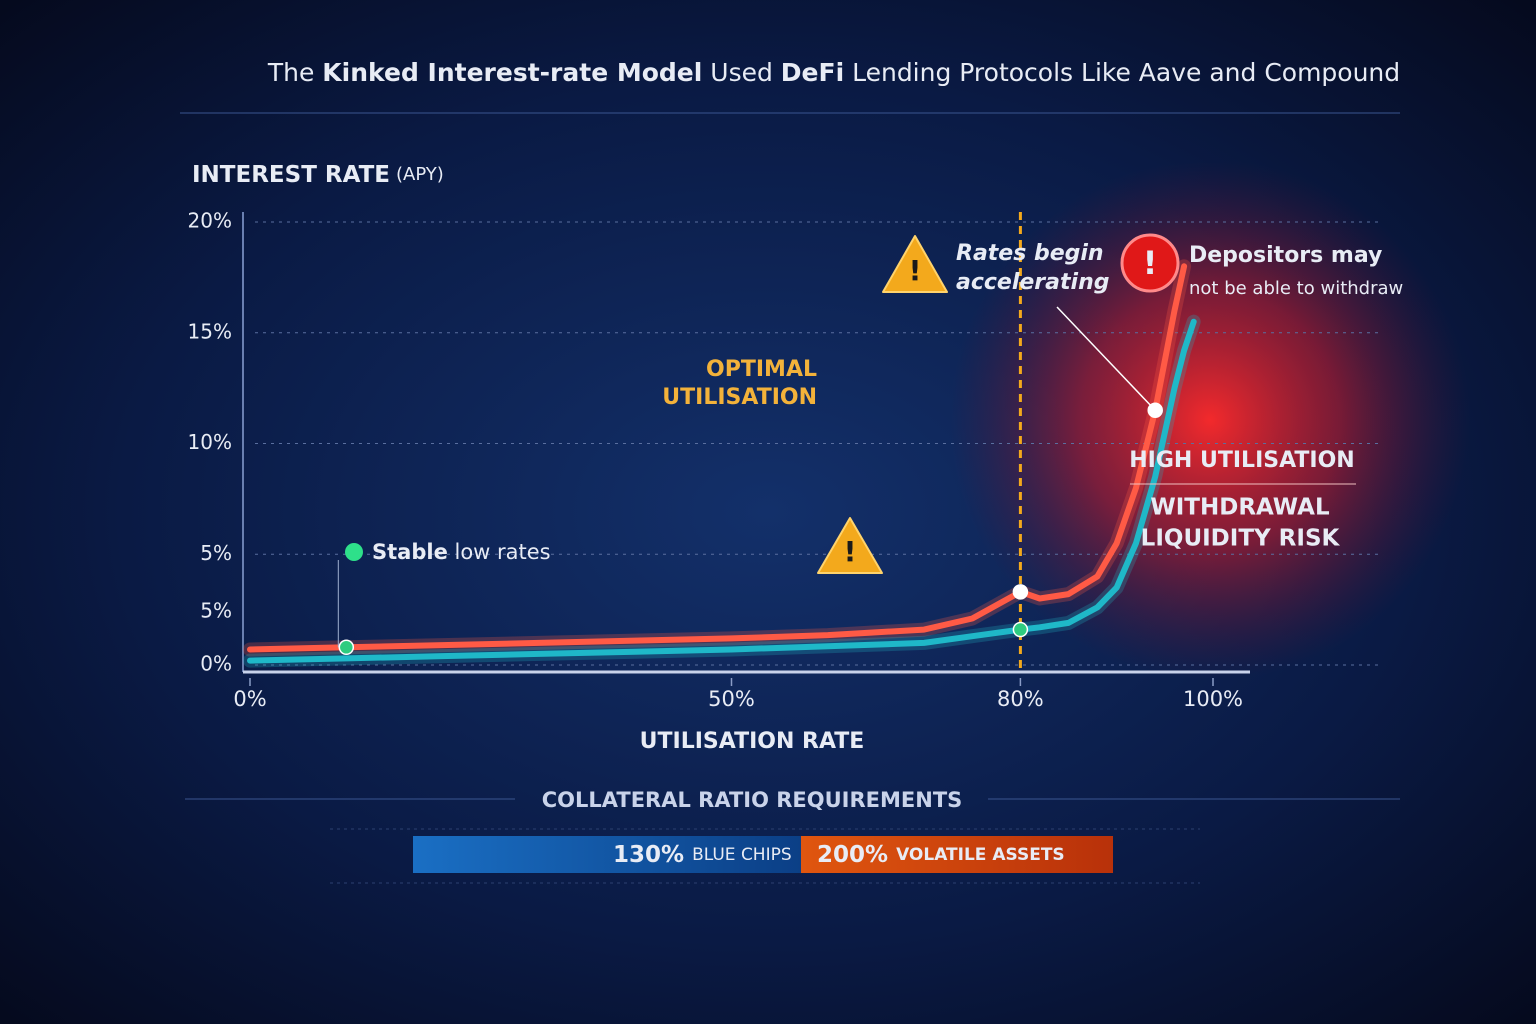 The width and height of the screenshot is (1536, 1024). I want to click on x-tick-label: 80%, so click(1020, 699).